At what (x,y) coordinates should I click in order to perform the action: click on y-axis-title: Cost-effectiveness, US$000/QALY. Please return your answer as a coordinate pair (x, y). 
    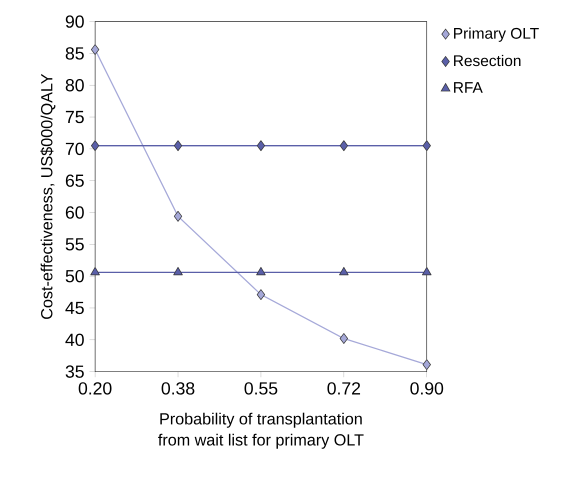
    Looking at the image, I should click on (48, 197).